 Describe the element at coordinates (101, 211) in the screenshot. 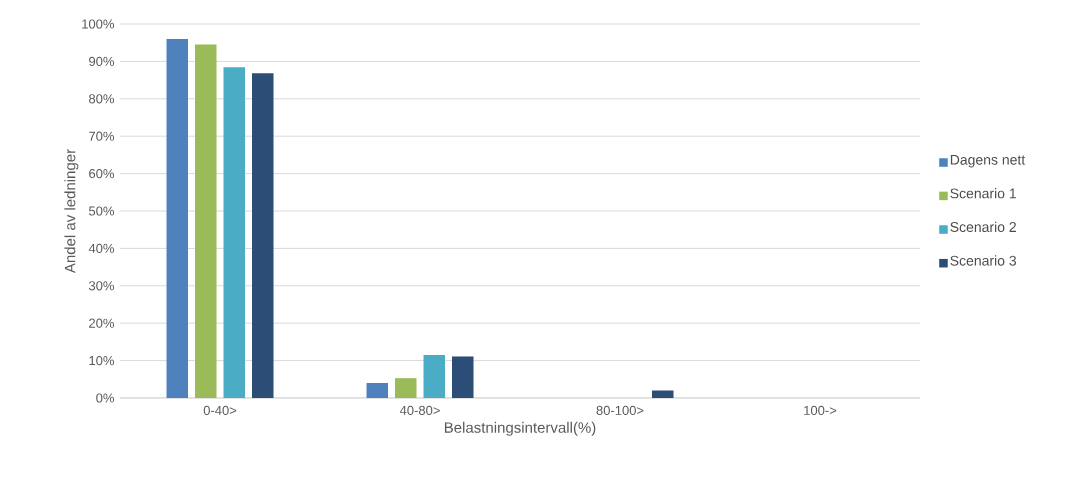

I see `y-tick-label: 50%` at that location.